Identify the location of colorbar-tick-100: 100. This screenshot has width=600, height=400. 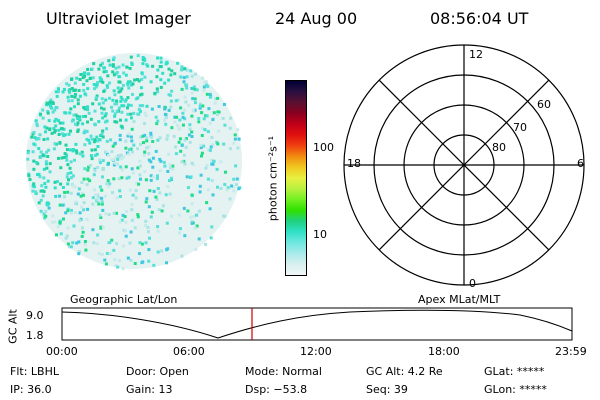
(323, 147).